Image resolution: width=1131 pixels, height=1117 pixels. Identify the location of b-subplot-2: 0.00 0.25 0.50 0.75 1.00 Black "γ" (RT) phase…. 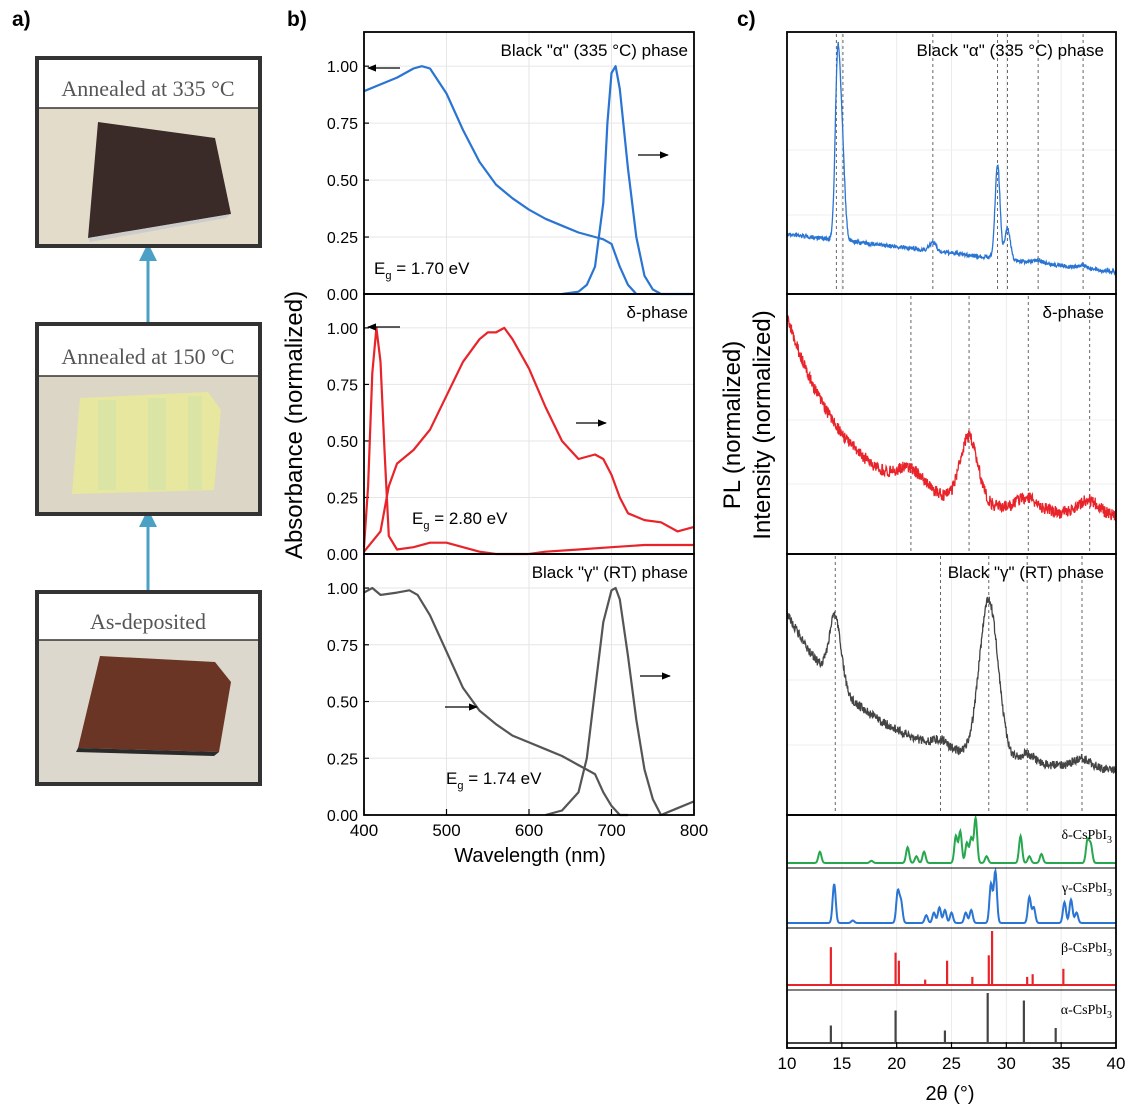
(511, 689).